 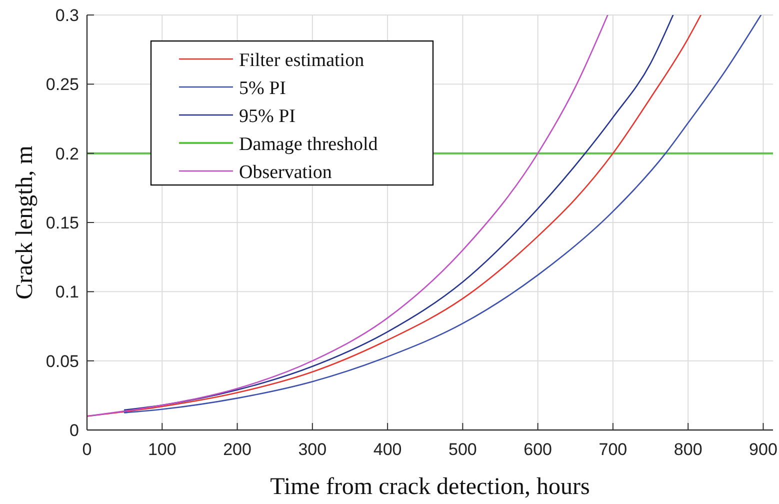 What do you see at coordinates (312, 449) in the screenshot?
I see `x-tick-label: 300` at bounding box center [312, 449].